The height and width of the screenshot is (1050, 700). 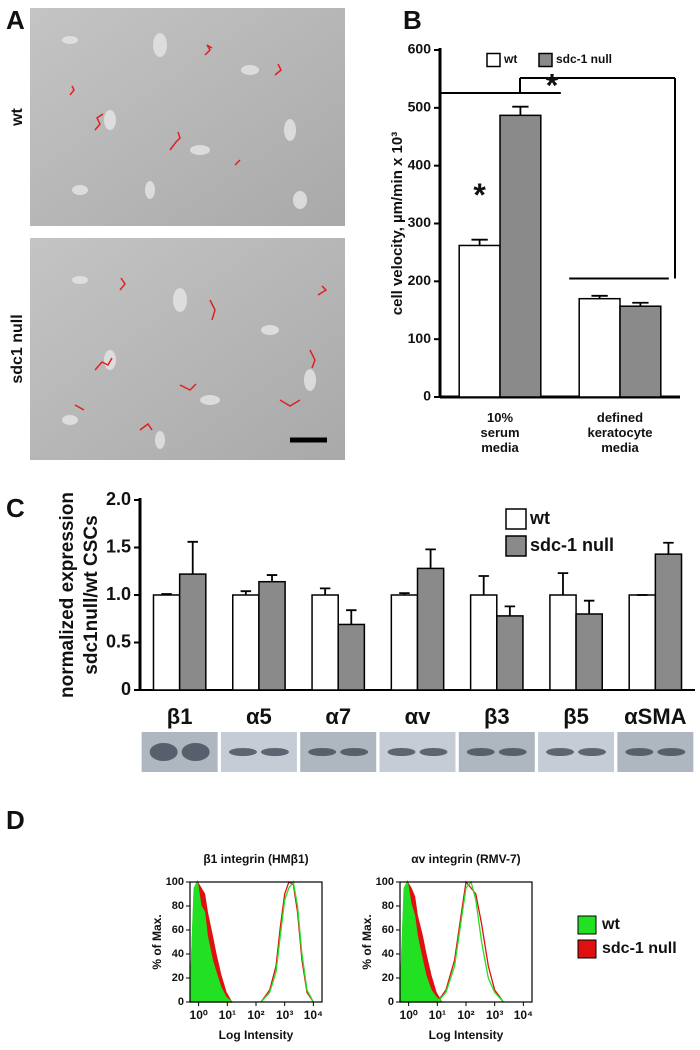 What do you see at coordinates (576, 716) in the screenshot?
I see `x-tick-label: β5` at bounding box center [576, 716].